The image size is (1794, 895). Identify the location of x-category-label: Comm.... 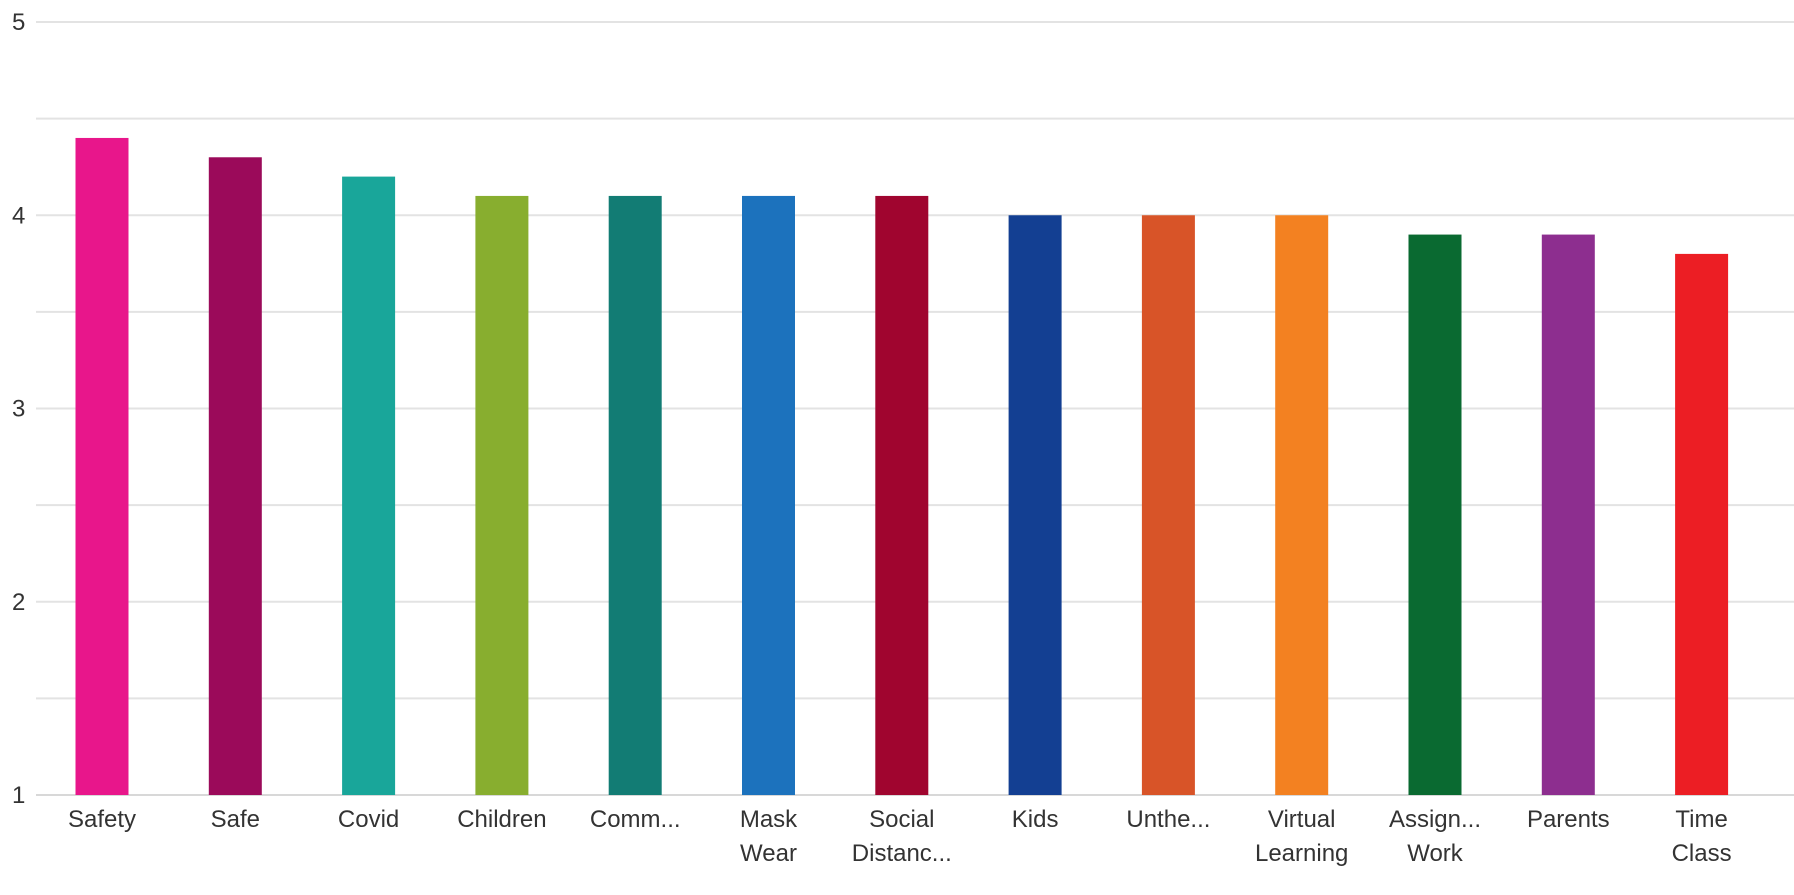
(635, 819).